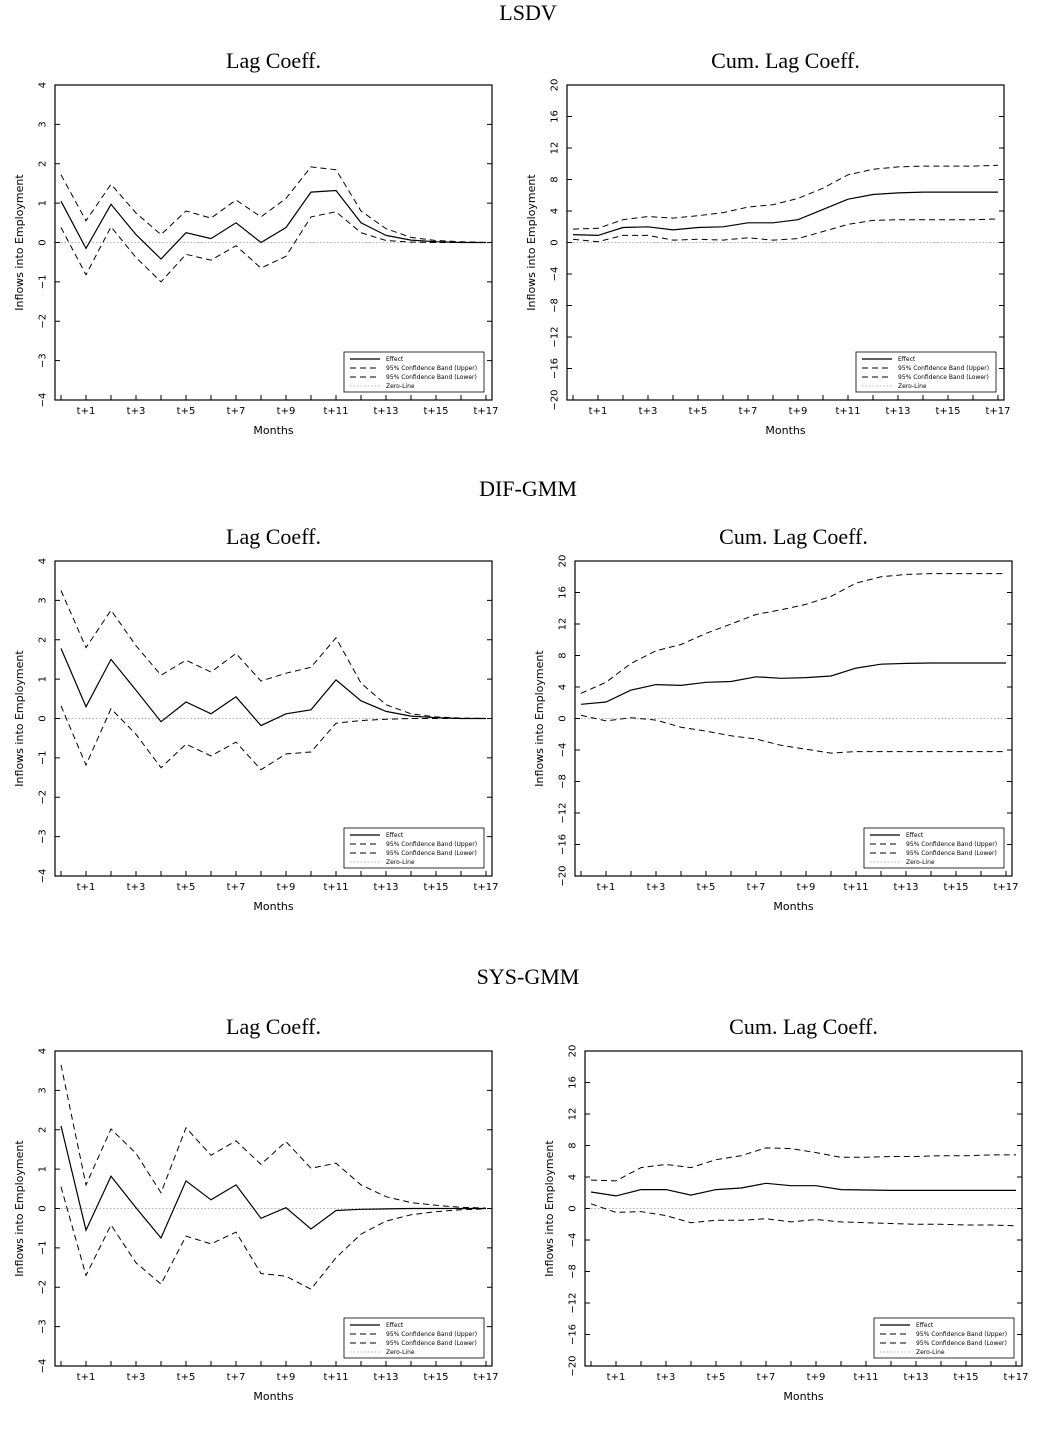 The width and height of the screenshot is (1056, 1437). I want to click on y-tick-label: −12, so click(555, 336).